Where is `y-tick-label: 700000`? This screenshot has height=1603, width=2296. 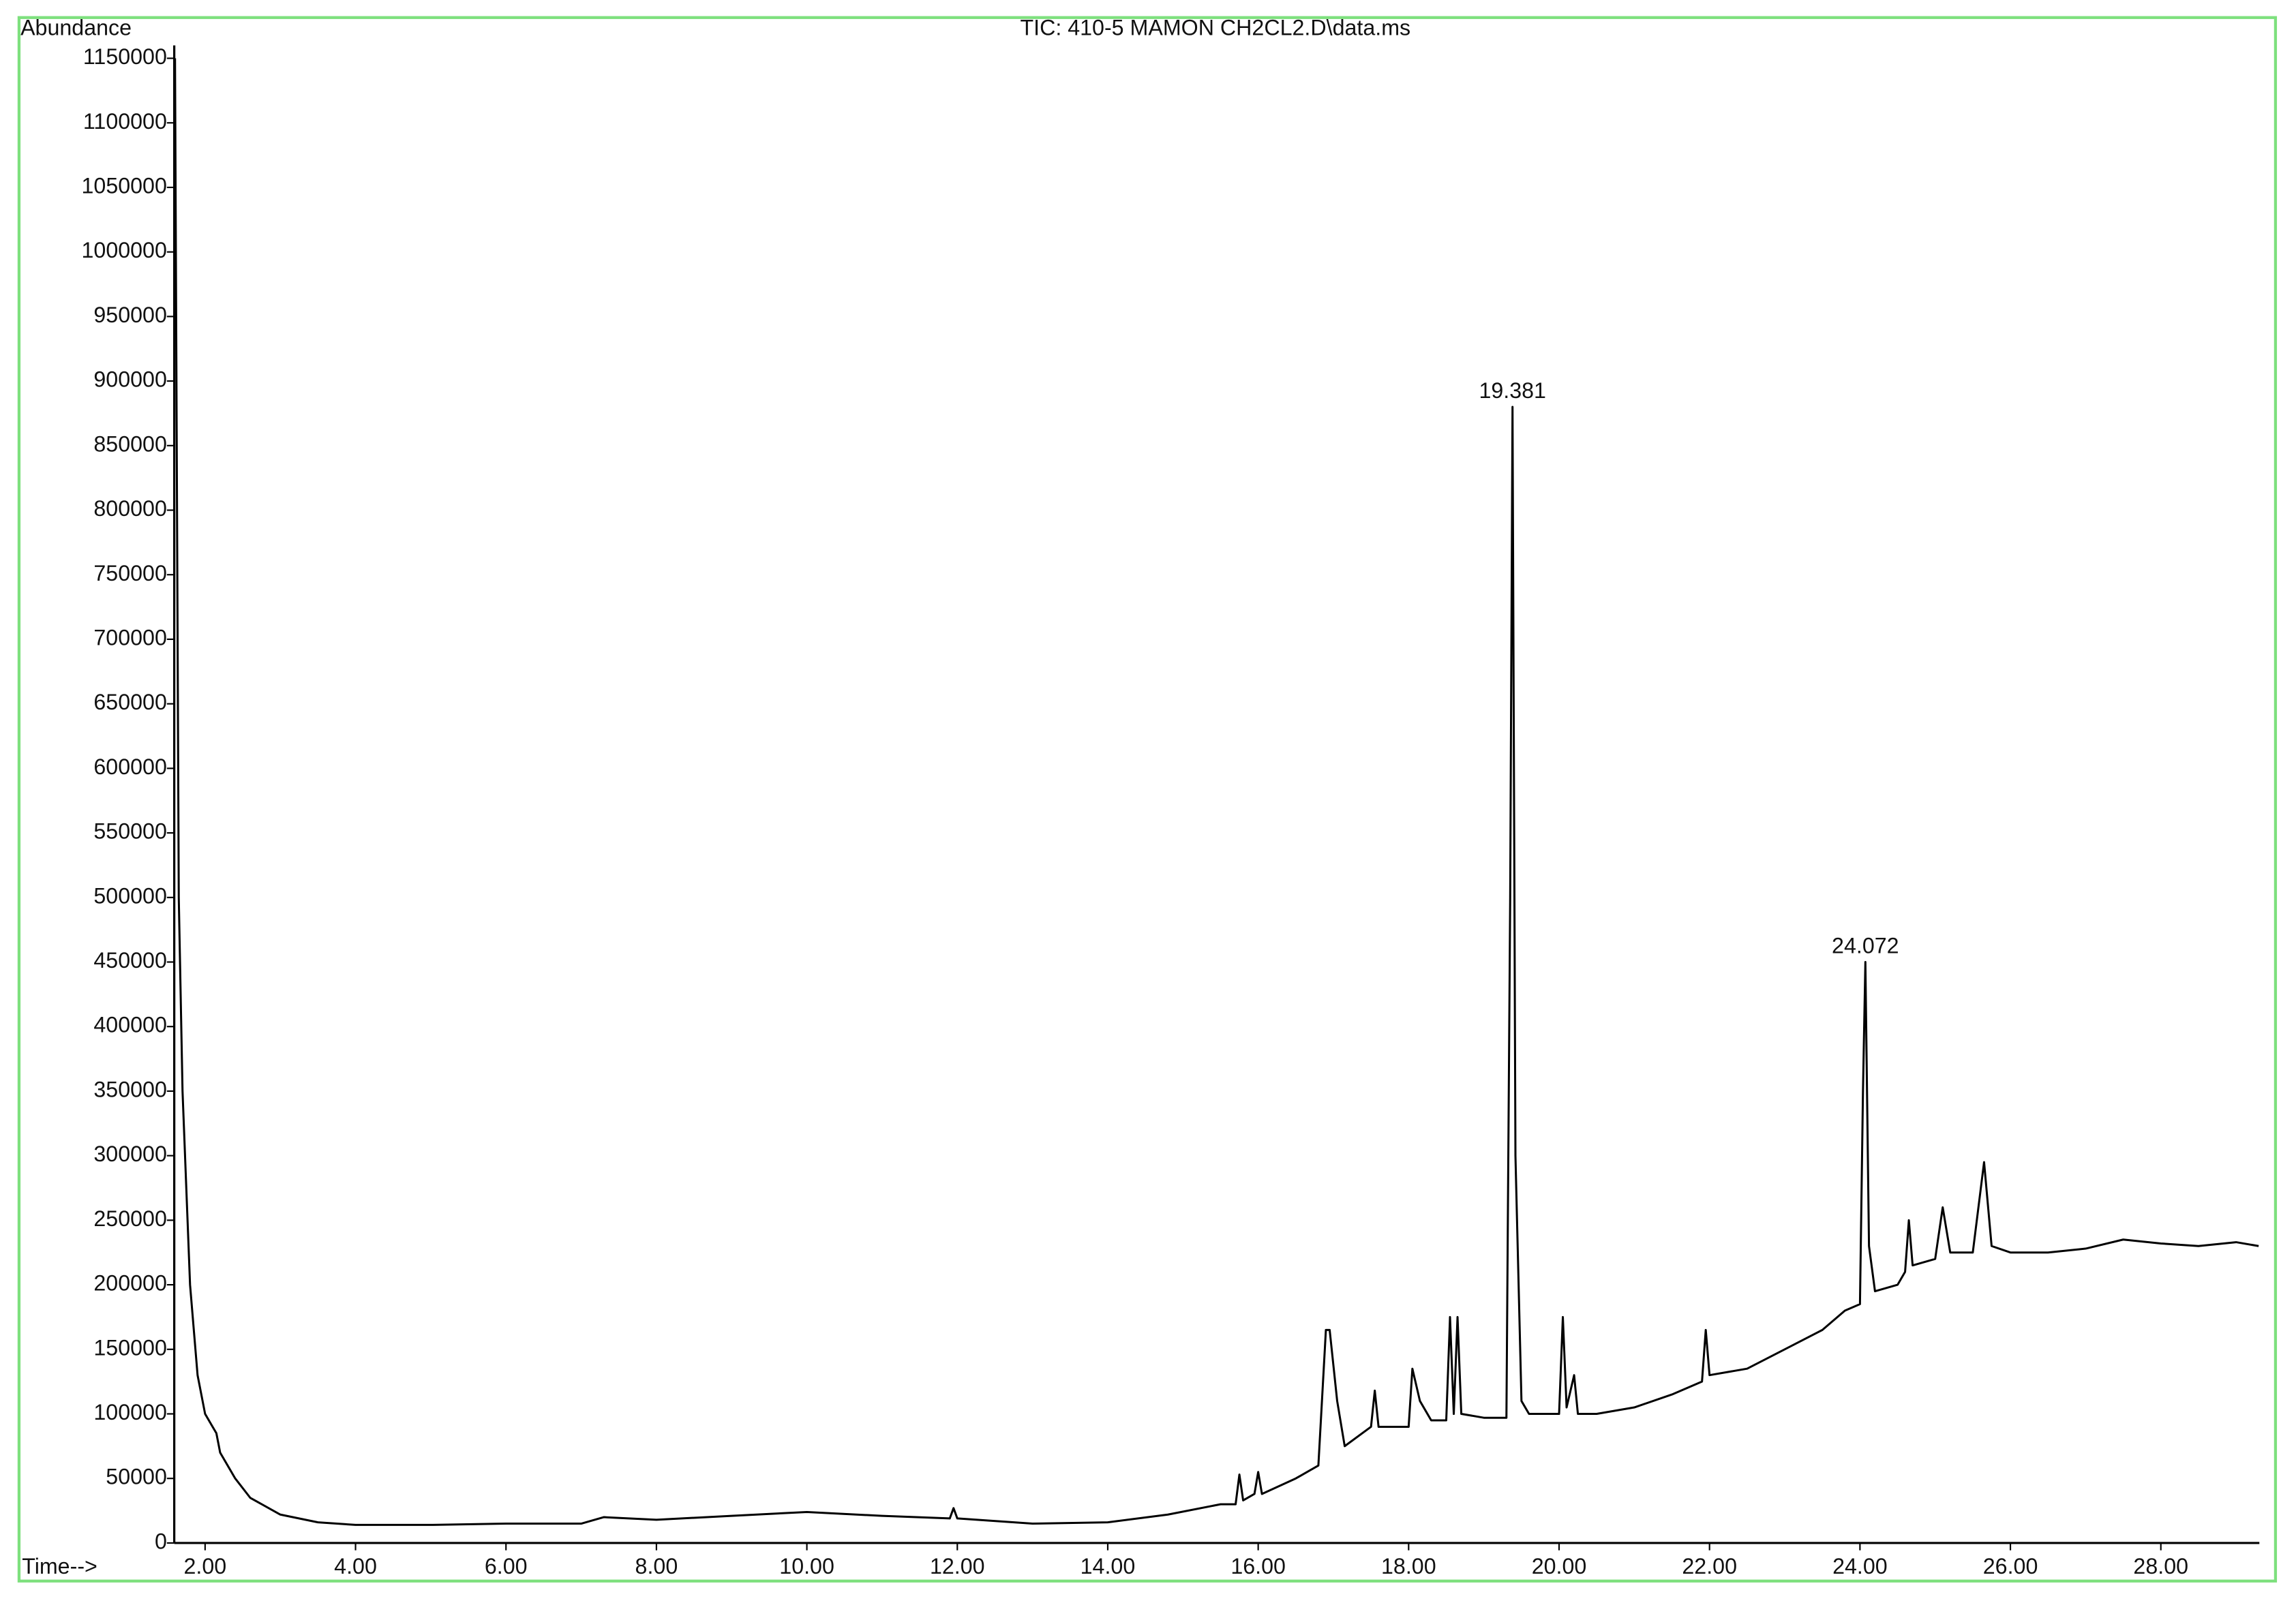 y-tick-label: 700000 is located at coordinates (129, 638).